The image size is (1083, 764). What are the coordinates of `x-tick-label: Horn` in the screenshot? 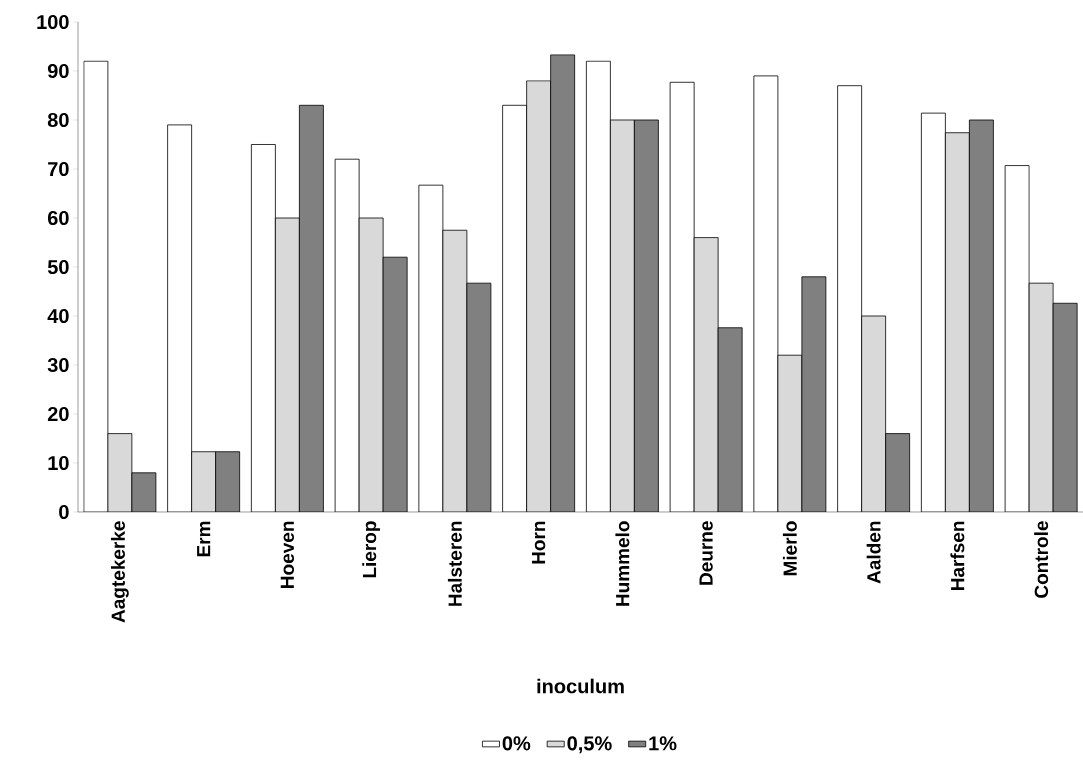 It's located at (539, 542).